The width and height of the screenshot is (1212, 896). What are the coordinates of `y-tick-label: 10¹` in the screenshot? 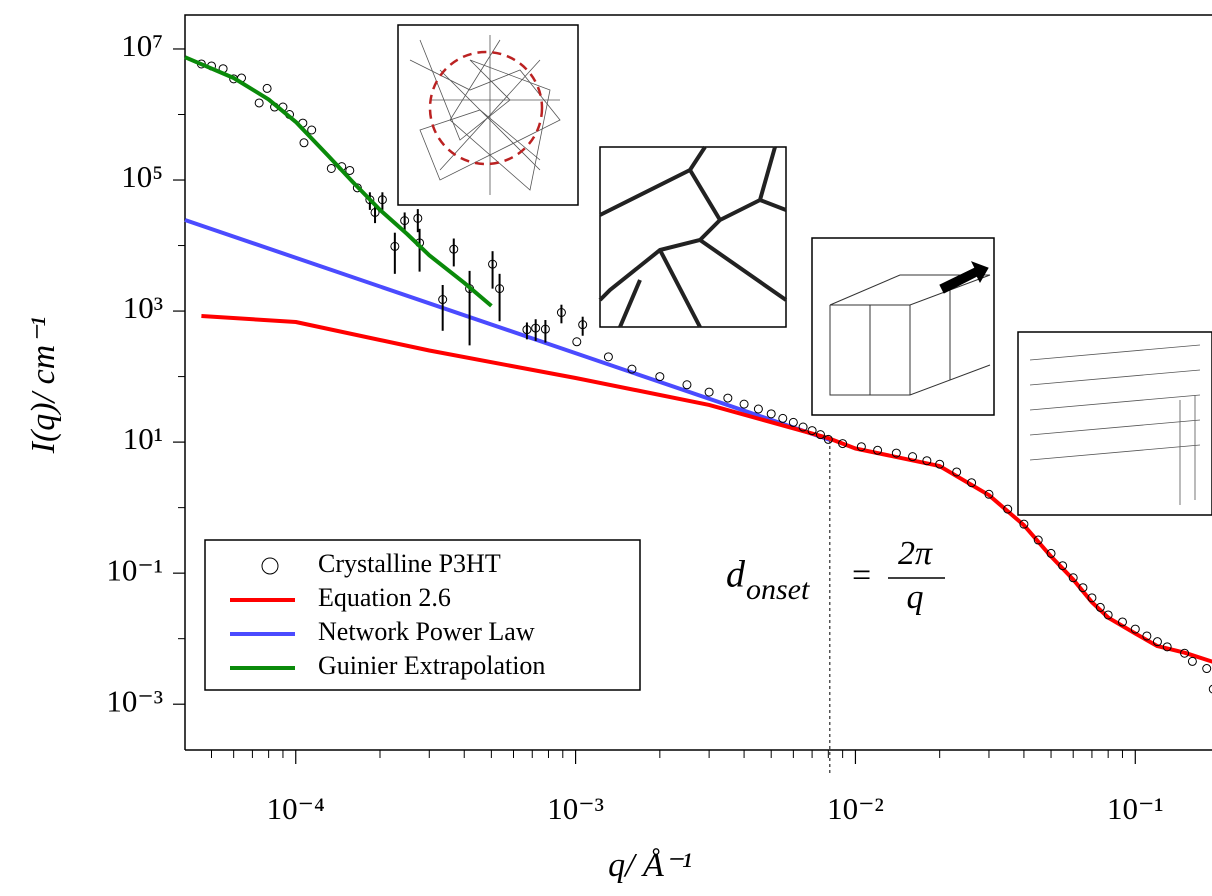 It's located at (143, 438).